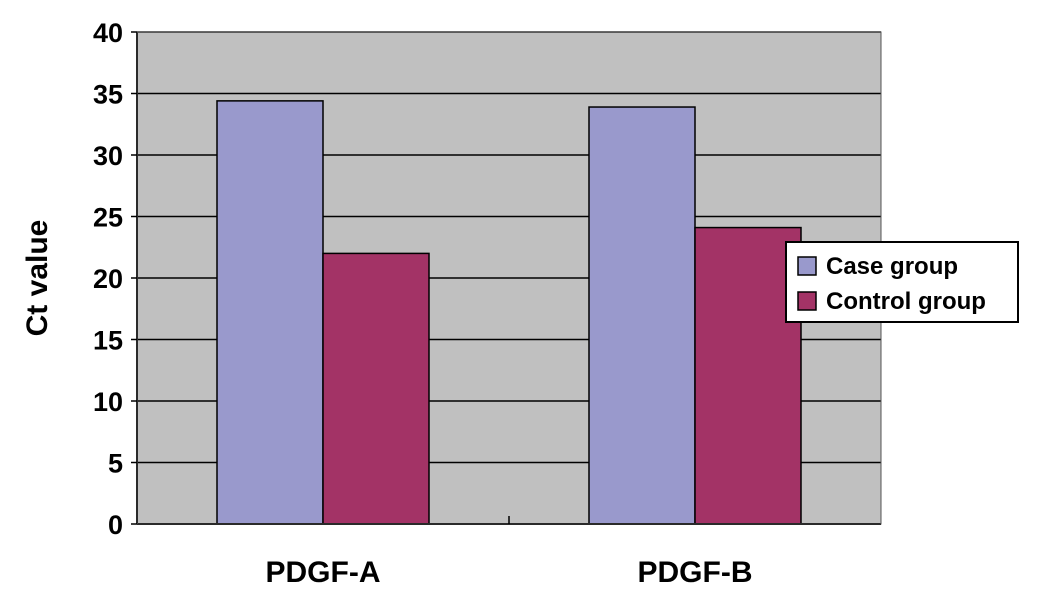 The height and width of the screenshot is (602, 1063). What do you see at coordinates (115, 525) in the screenshot?
I see `y-tick-label: 0` at bounding box center [115, 525].